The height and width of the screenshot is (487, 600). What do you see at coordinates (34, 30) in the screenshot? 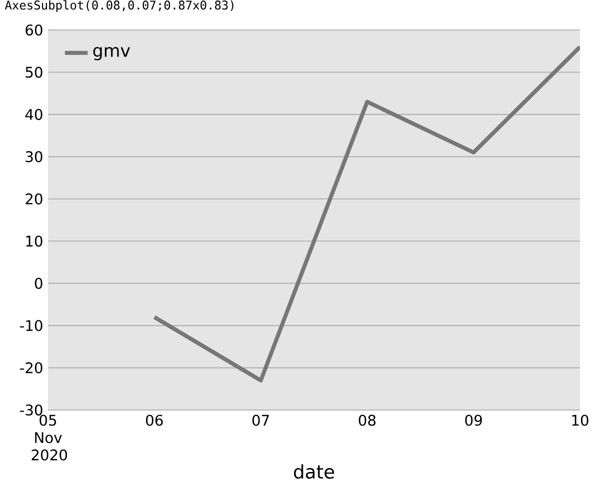
I see `y-tick-label: 60` at bounding box center [34, 30].